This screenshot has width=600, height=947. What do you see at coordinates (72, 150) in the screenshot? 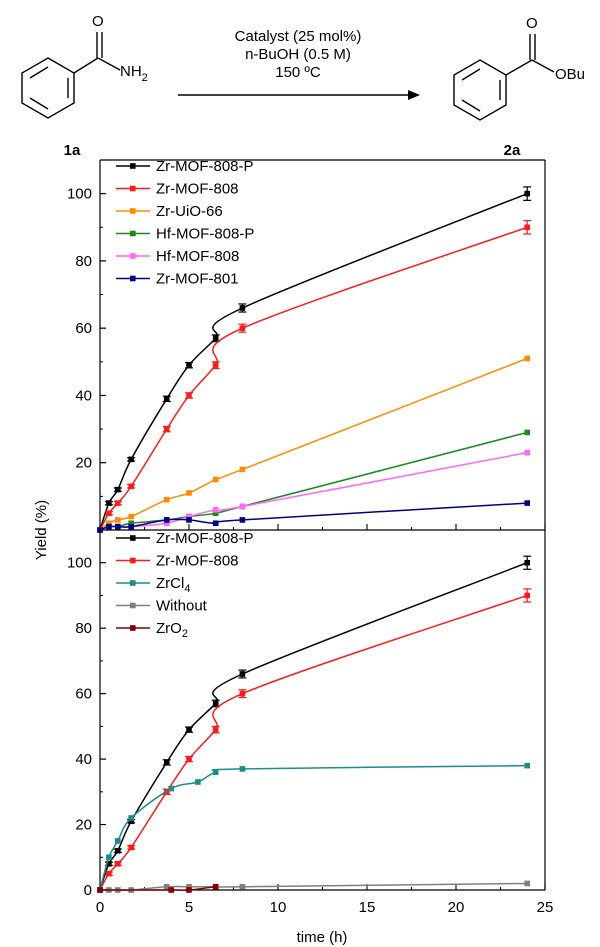
I see `reactant-label: 1a` at bounding box center [72, 150].